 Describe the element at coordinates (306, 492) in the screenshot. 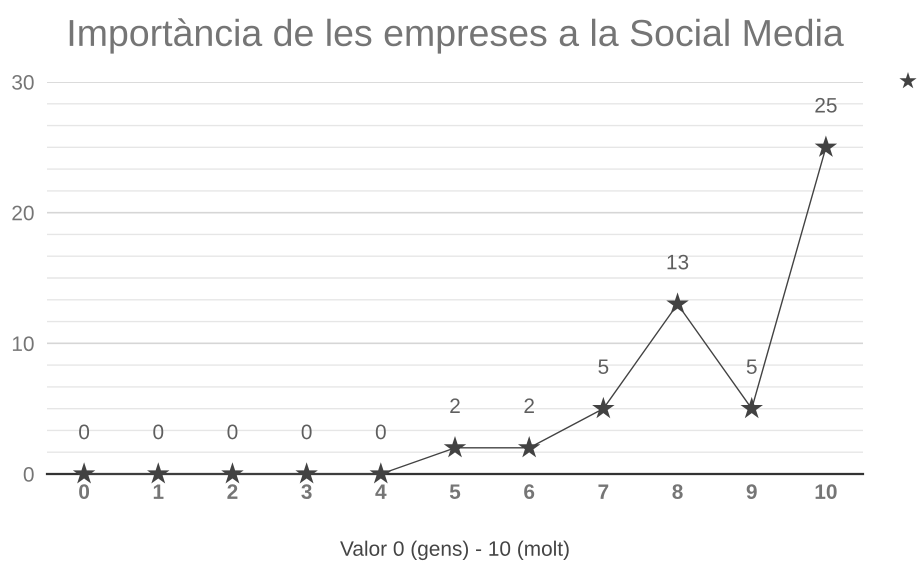

I see `x-tick-label: 3` at that location.